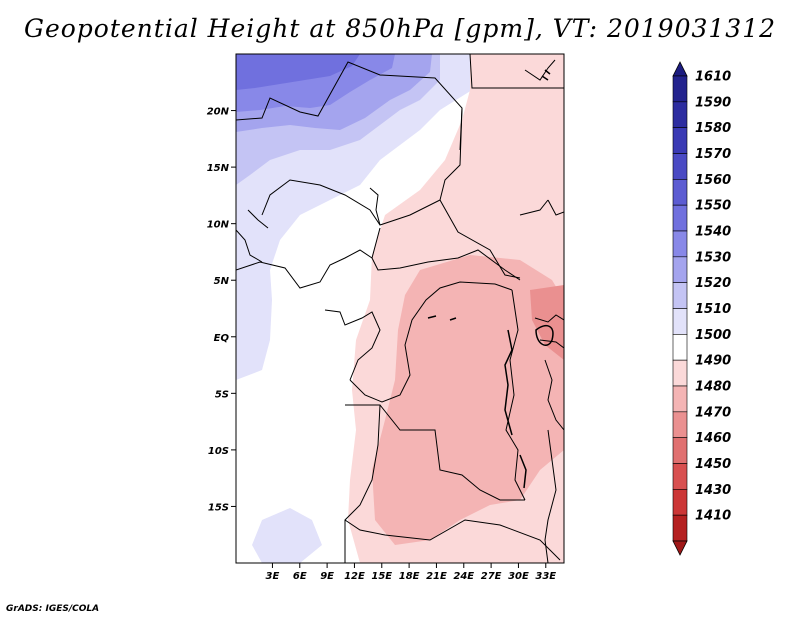 Image resolution: width=800 pixels, height=618 pixels. Describe the element at coordinates (713, 438) in the screenshot. I see `colorbar-level-label: 1460` at that location.